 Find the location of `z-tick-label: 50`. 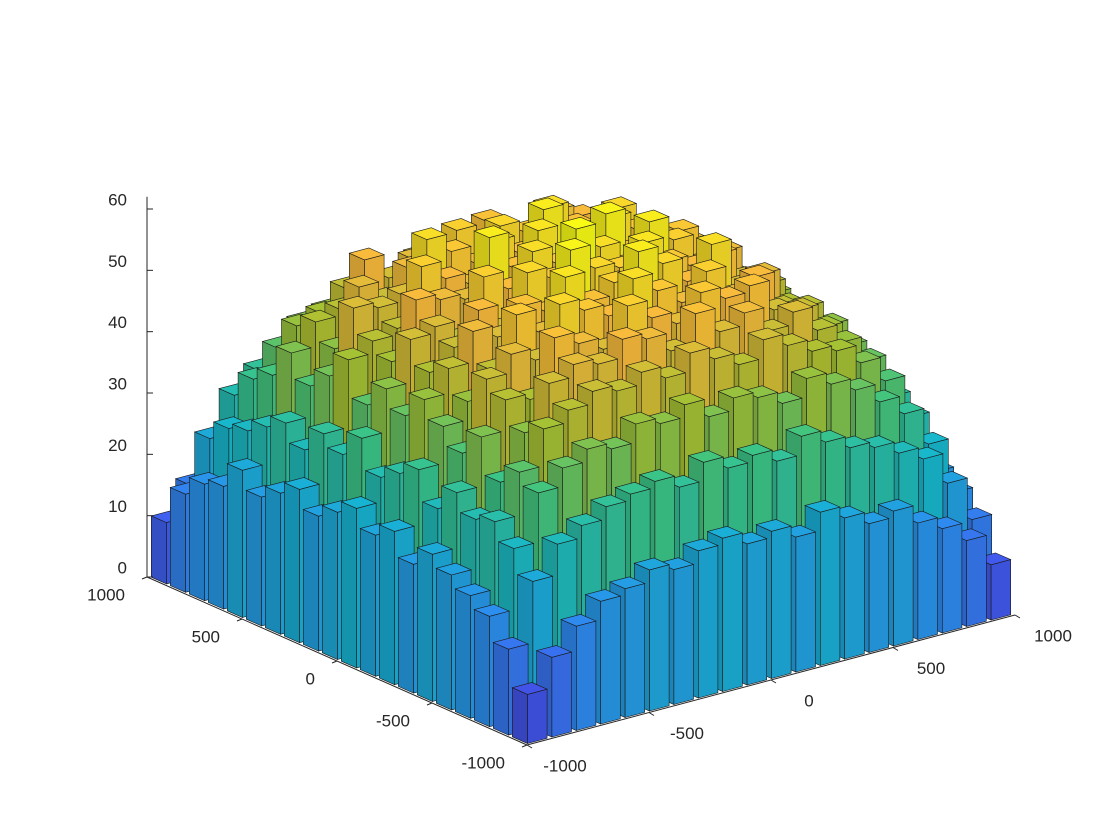

z-tick-label: 50 is located at coordinates (117, 261).